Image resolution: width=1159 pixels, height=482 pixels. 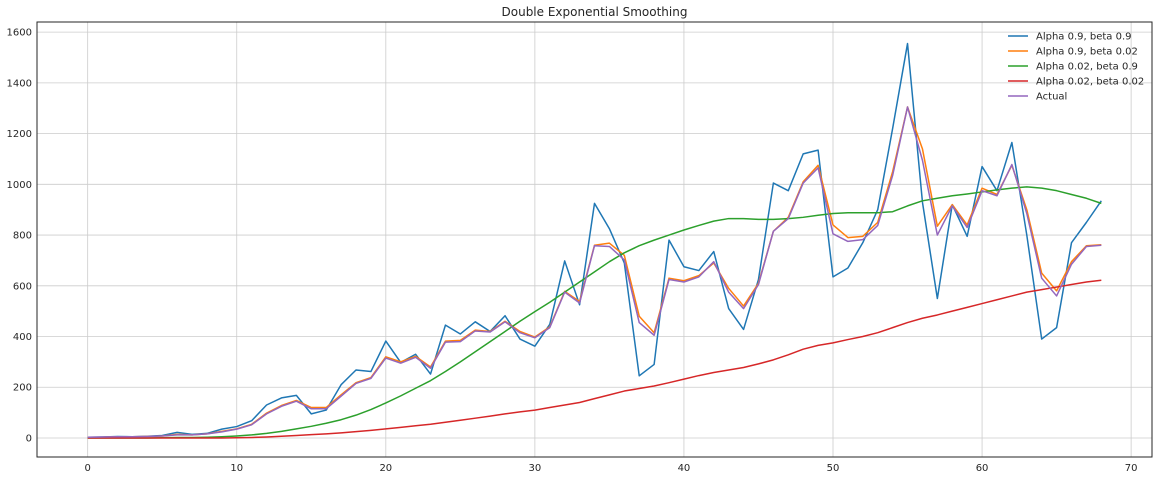 I want to click on x-tick-label: 60, so click(x=982, y=468).